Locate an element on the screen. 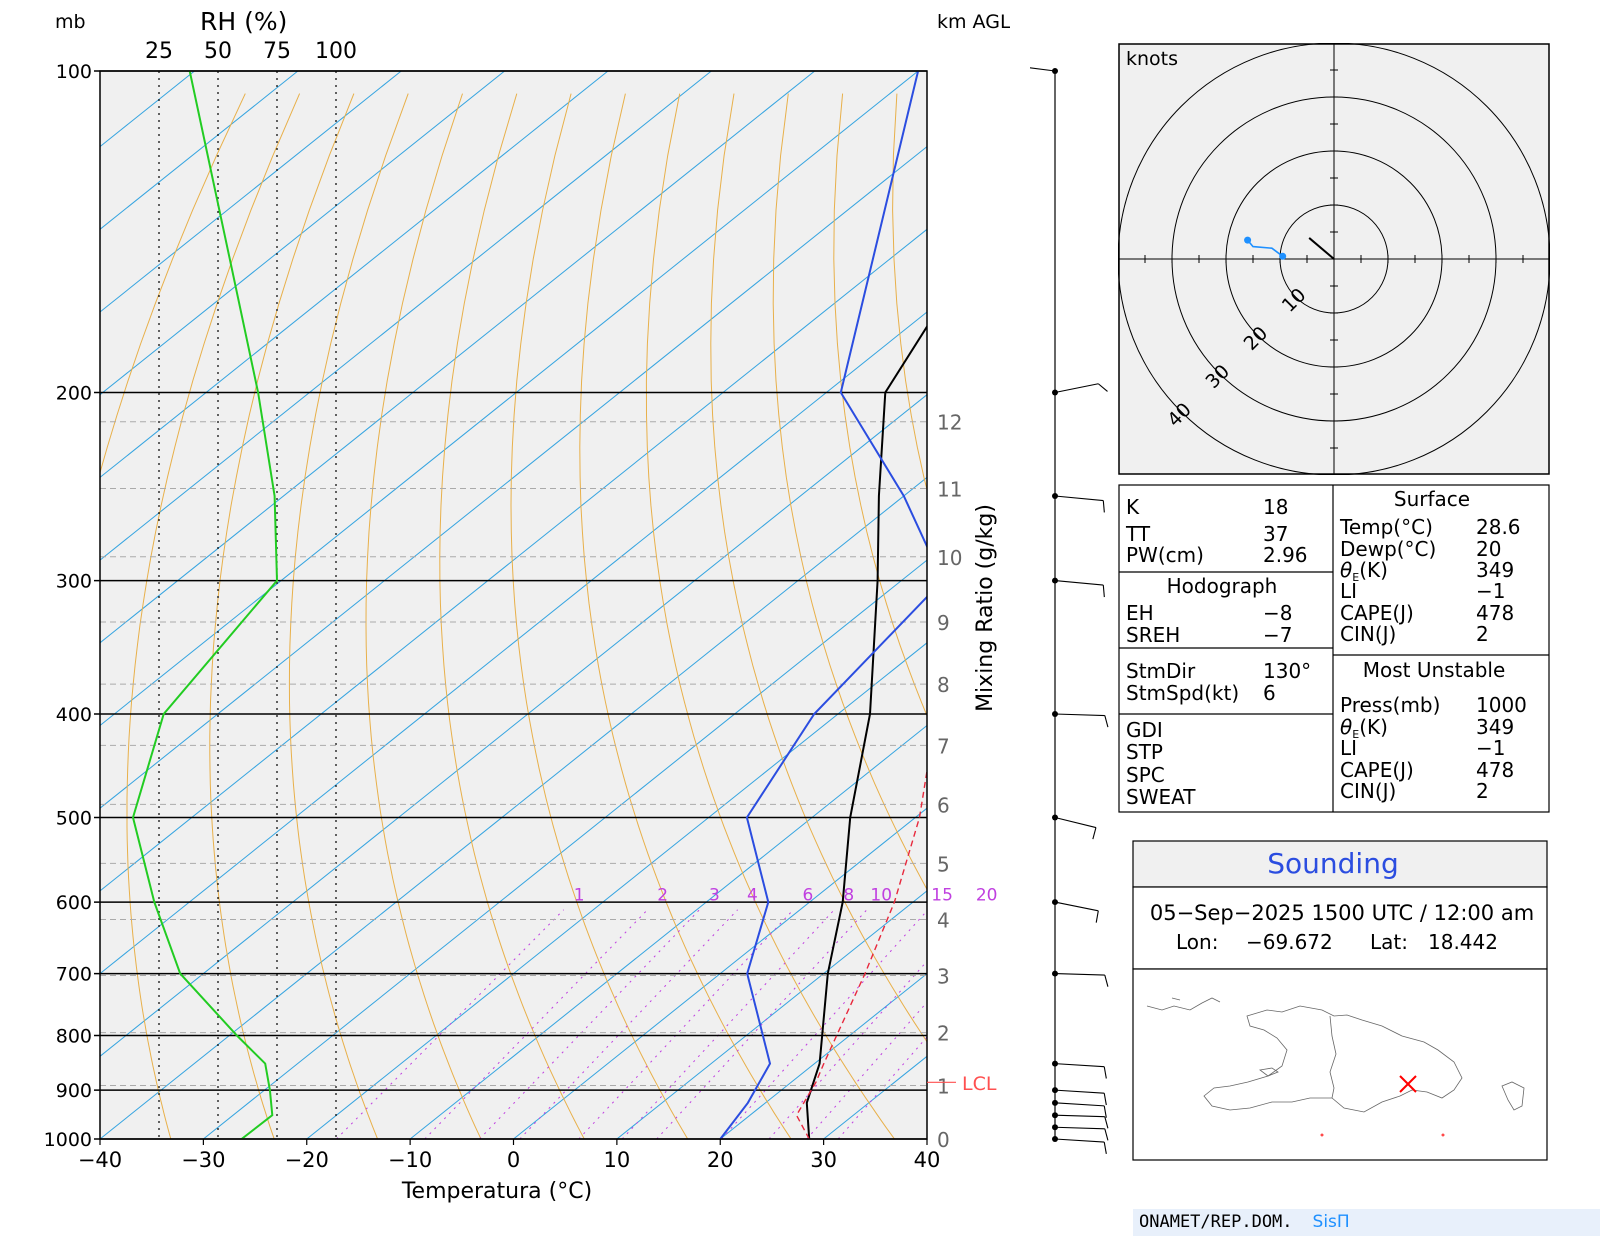 This screenshot has height=1236, width=1600. mixing-ratio-tick-label: 8 is located at coordinates (848, 895).